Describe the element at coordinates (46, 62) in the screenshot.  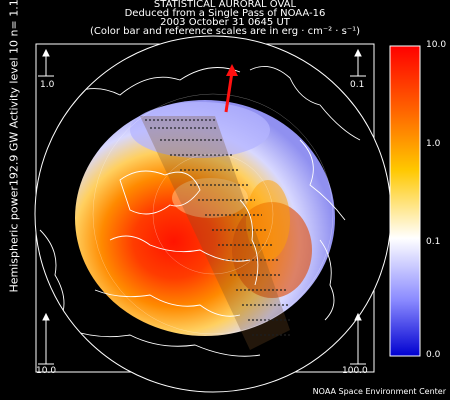
I see `ref-arrow-top-left` at that location.